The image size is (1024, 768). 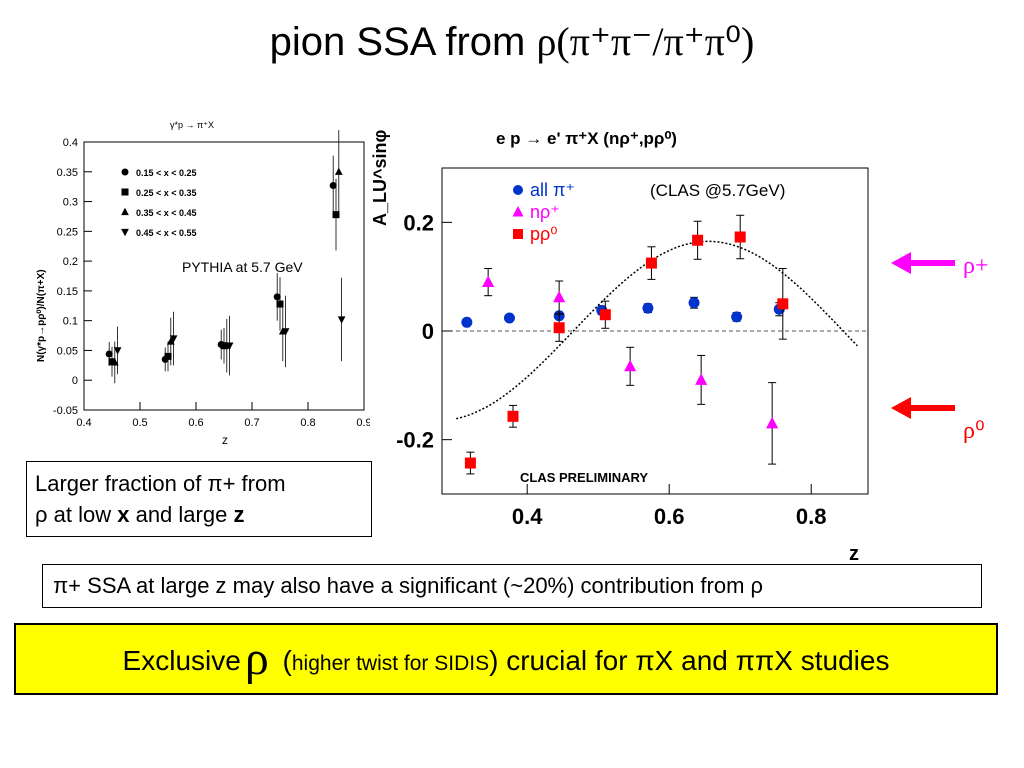 I want to click on exclusive-rho-symbol: ρ, so click(x=256, y=658).